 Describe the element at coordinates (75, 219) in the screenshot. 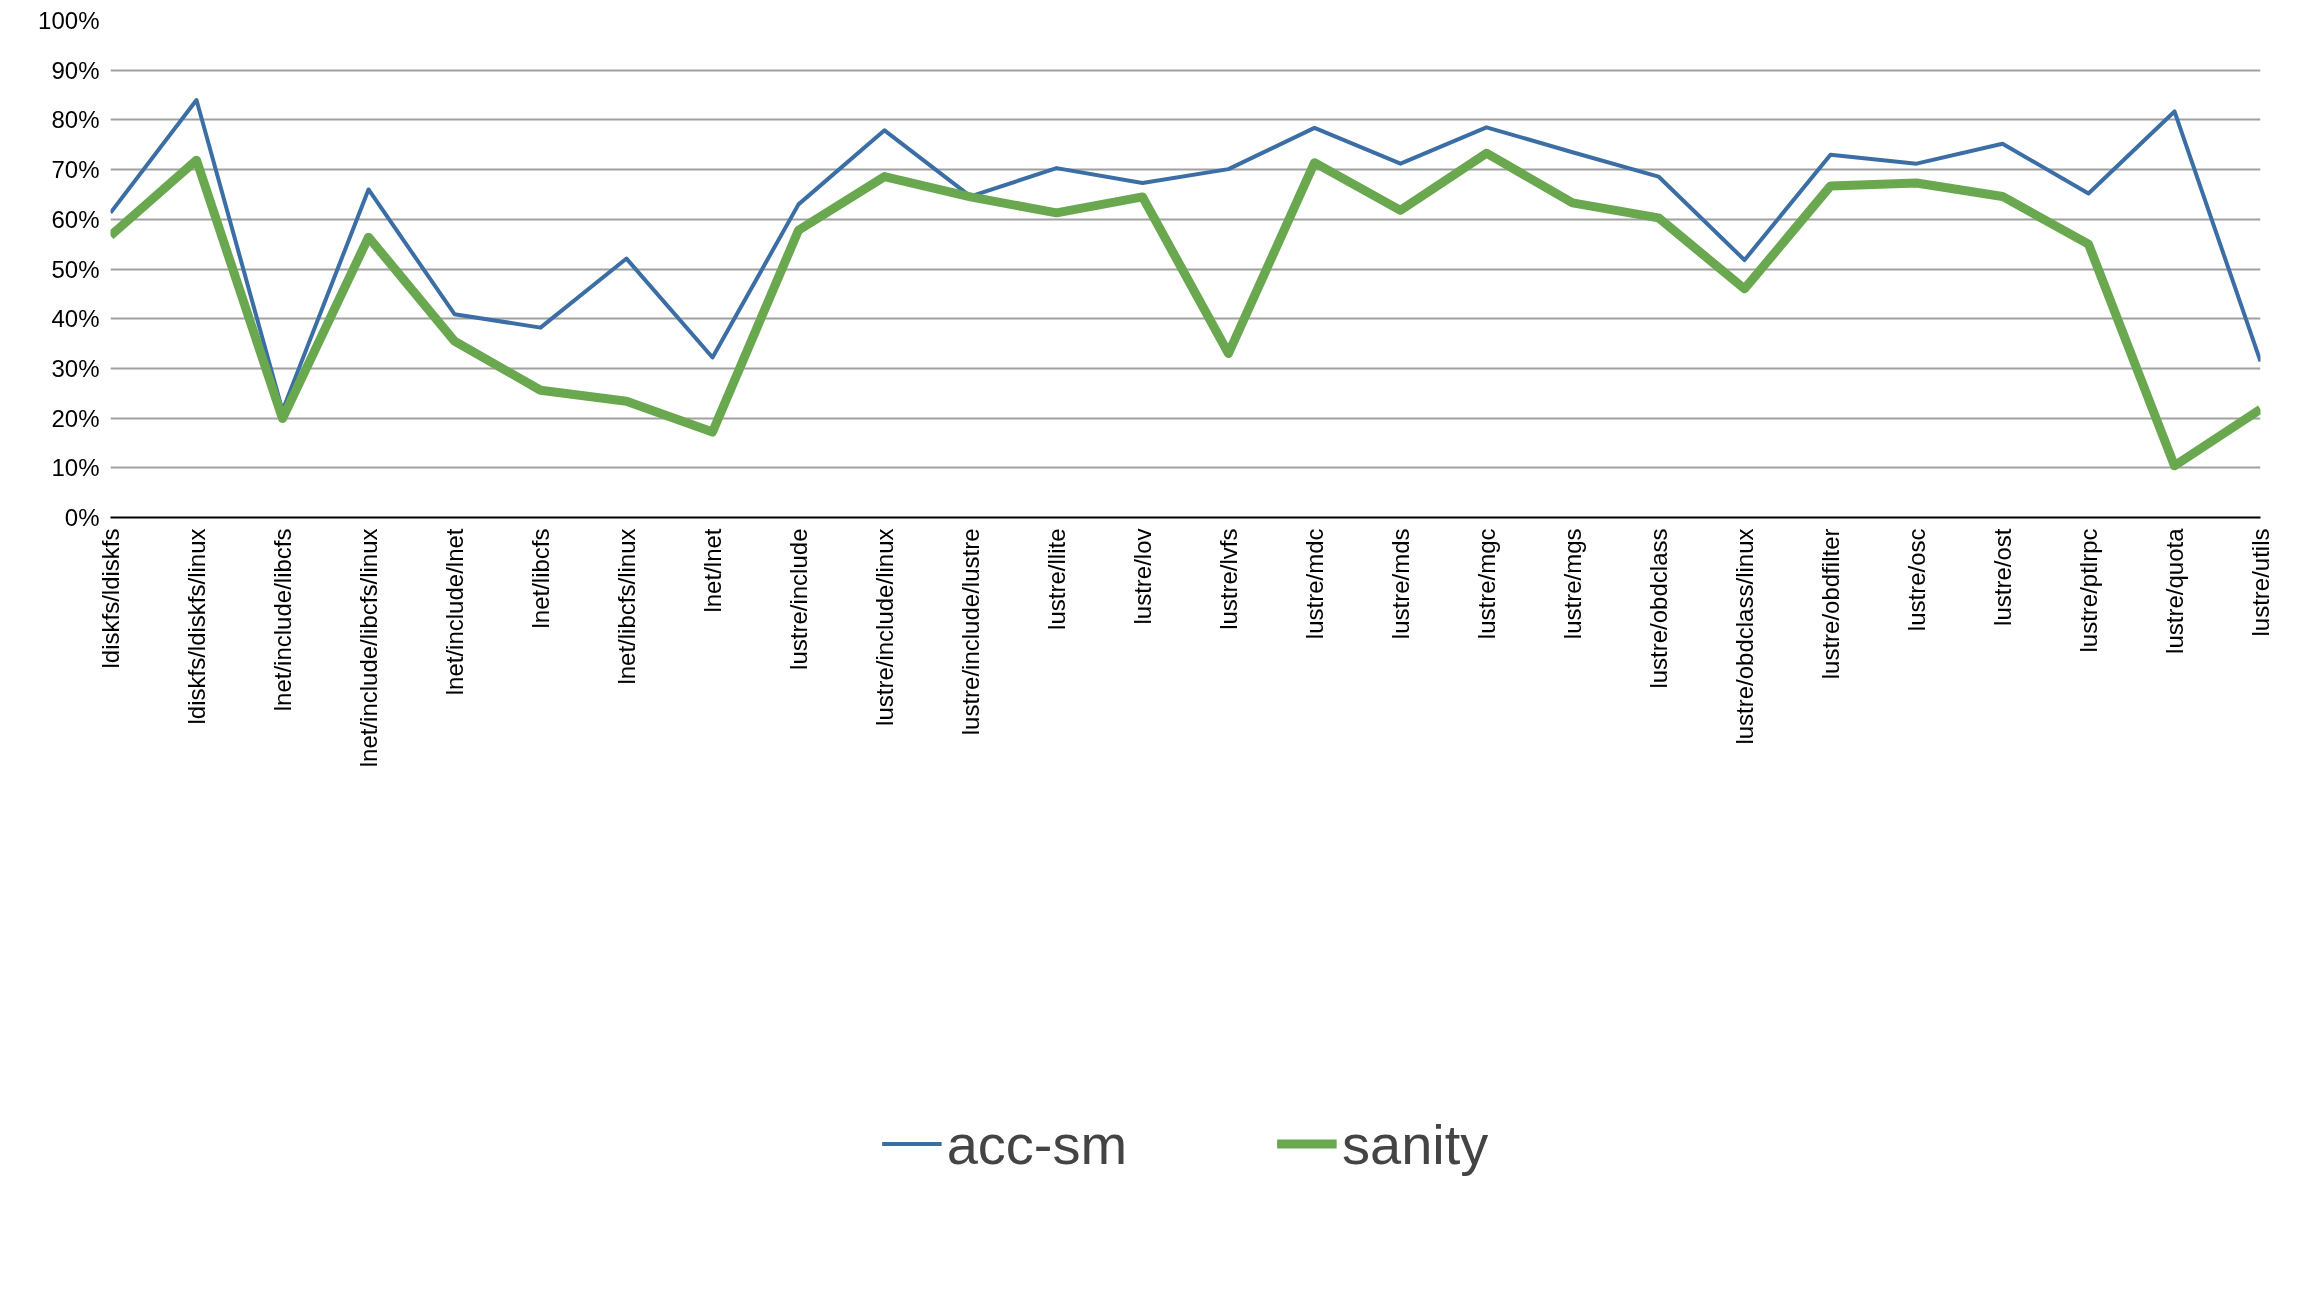

I see `y-tick-label: 60%` at that location.